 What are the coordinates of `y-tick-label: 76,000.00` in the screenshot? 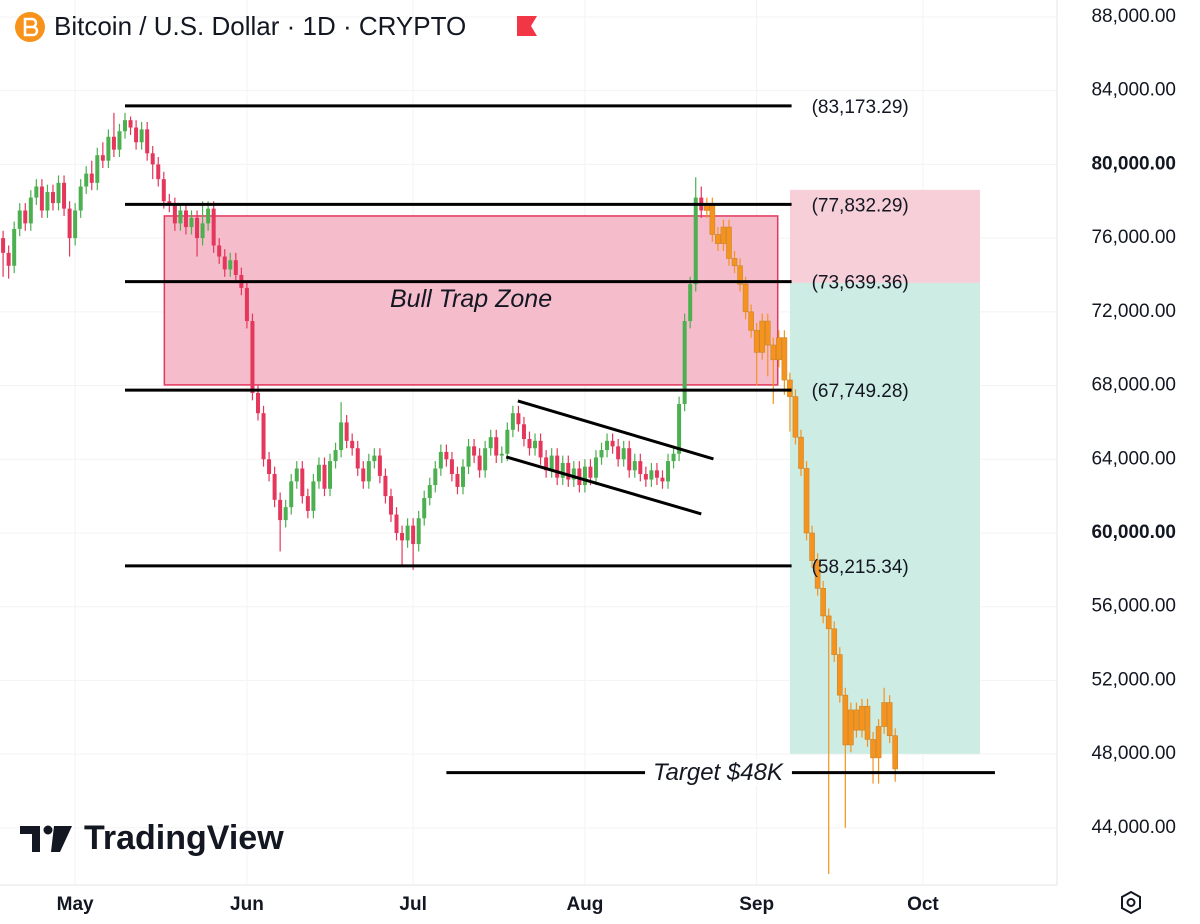 It's located at (1133, 237).